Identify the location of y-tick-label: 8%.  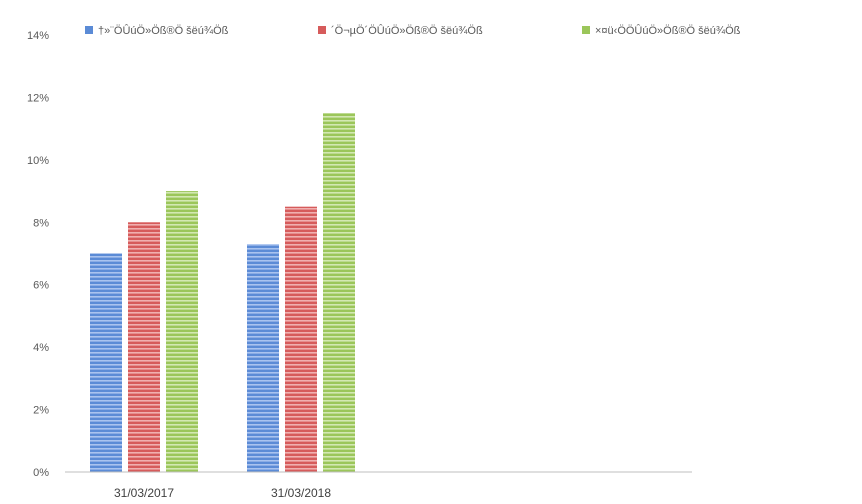
(41, 223).